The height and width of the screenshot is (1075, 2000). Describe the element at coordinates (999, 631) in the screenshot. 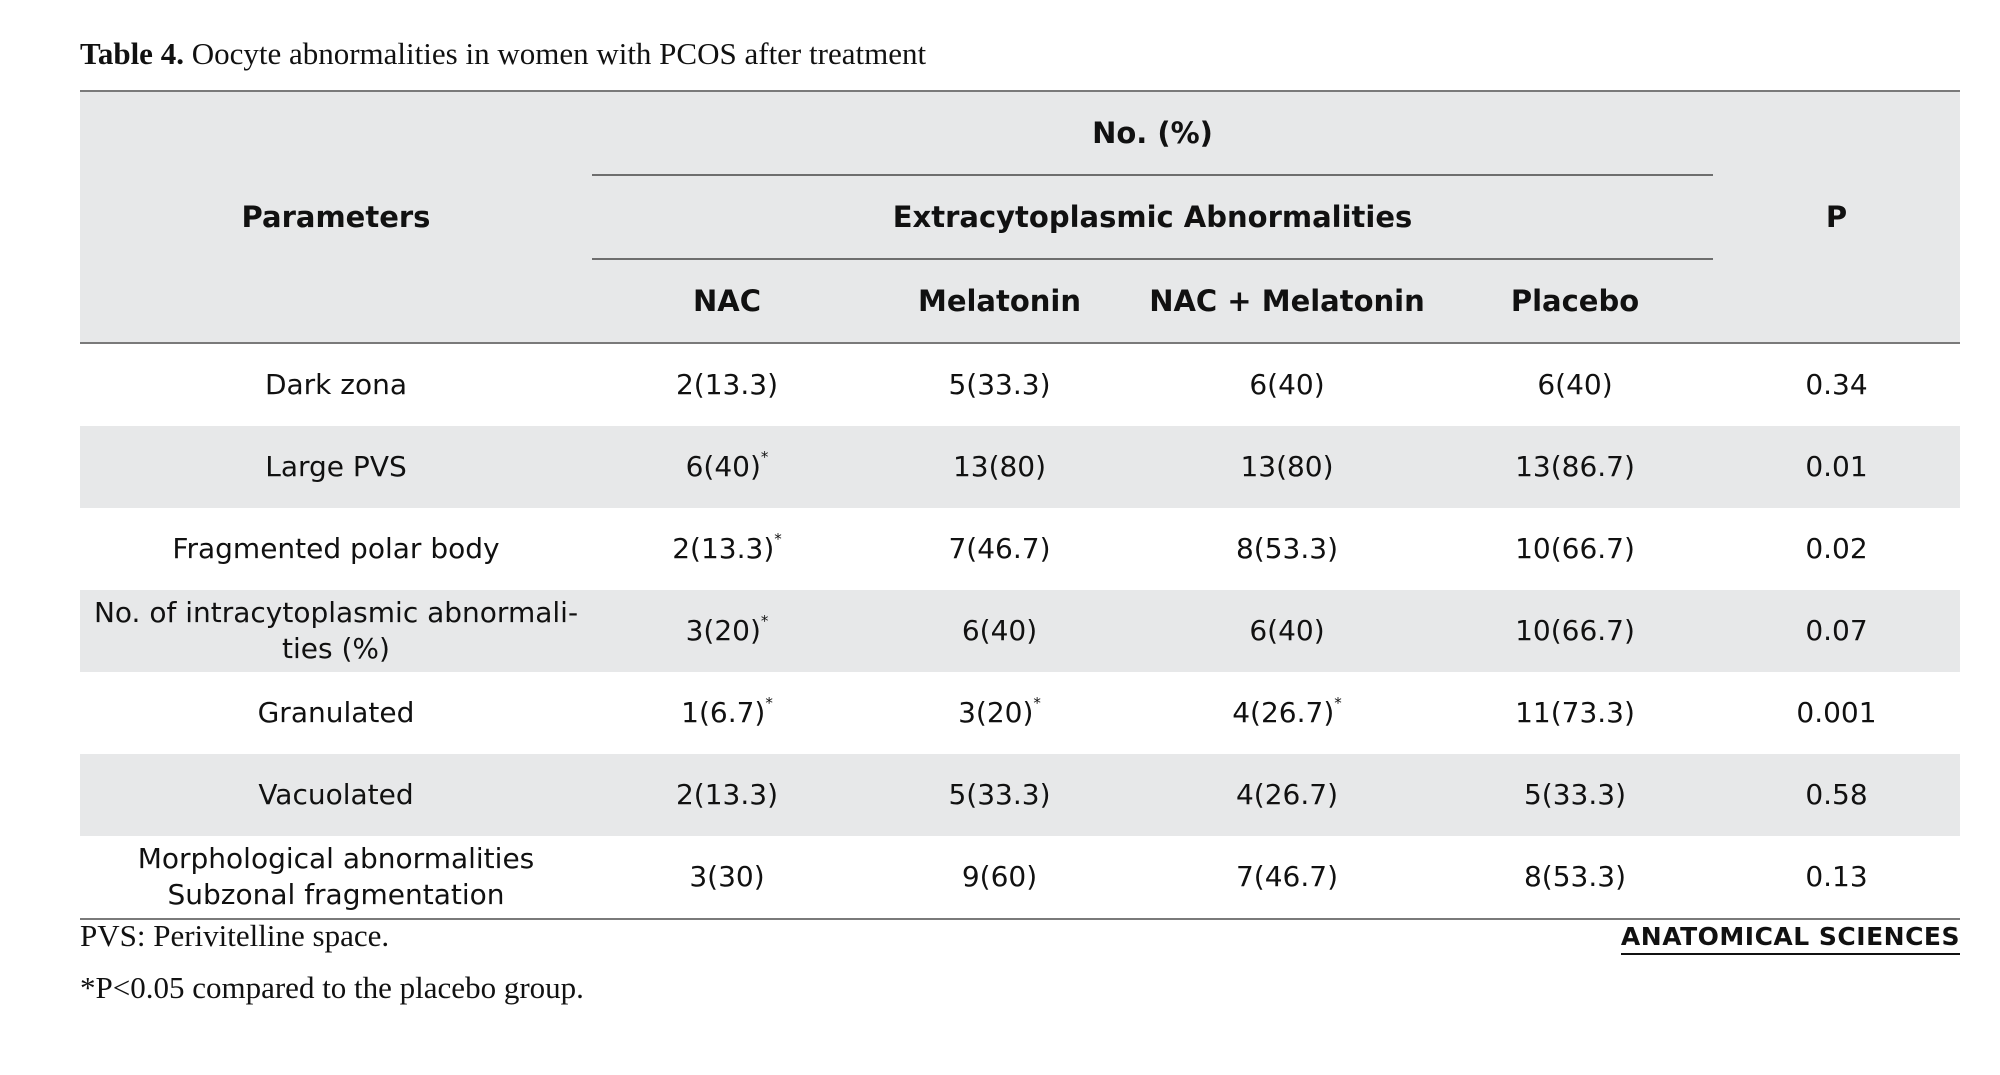

I see `melatonin-cell: 6(40)` at that location.